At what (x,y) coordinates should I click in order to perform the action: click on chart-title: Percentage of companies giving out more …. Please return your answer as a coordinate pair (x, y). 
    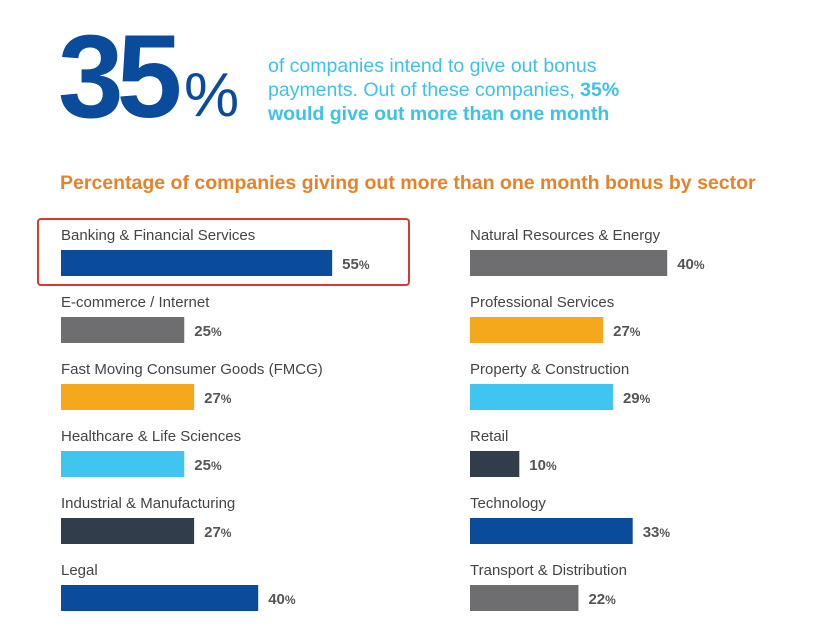
    Looking at the image, I should click on (408, 183).